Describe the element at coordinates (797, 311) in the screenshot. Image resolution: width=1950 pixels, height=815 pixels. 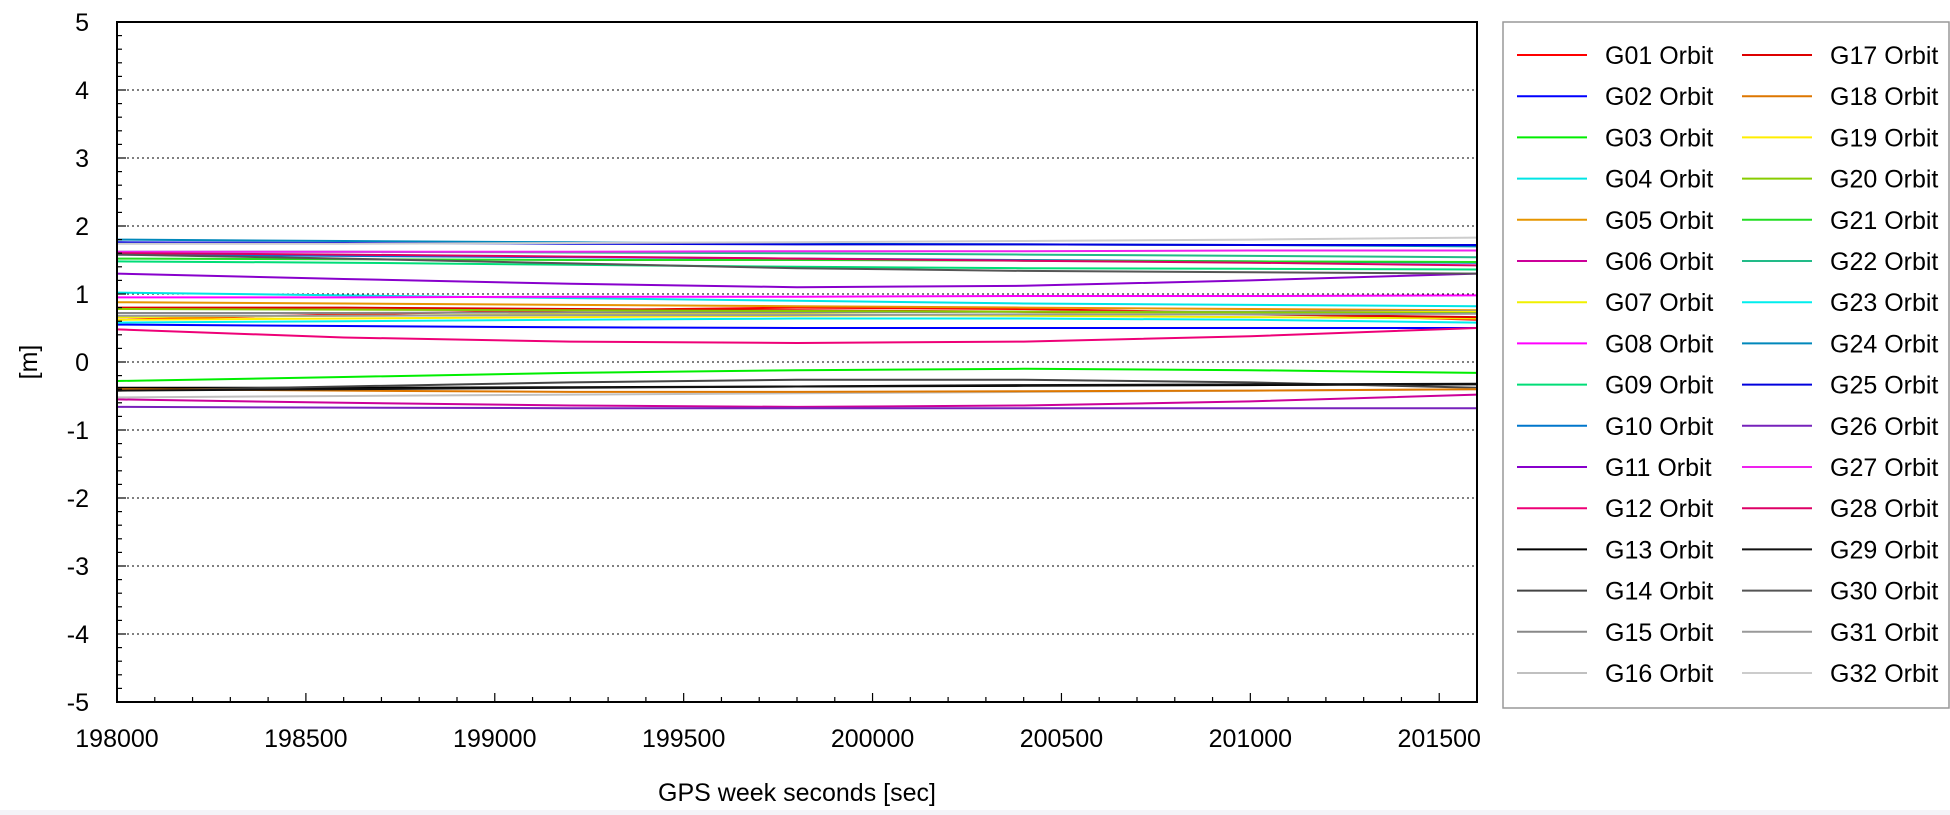
I see `series-line-g20` at that location.